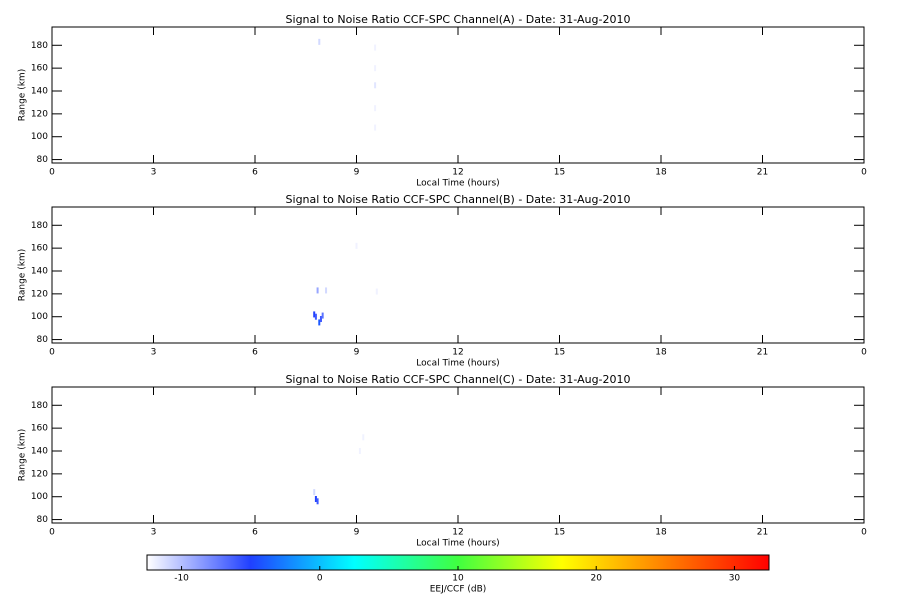 The height and width of the screenshot is (600, 900). I want to click on colorbar-tick-label: 20, so click(596, 579).